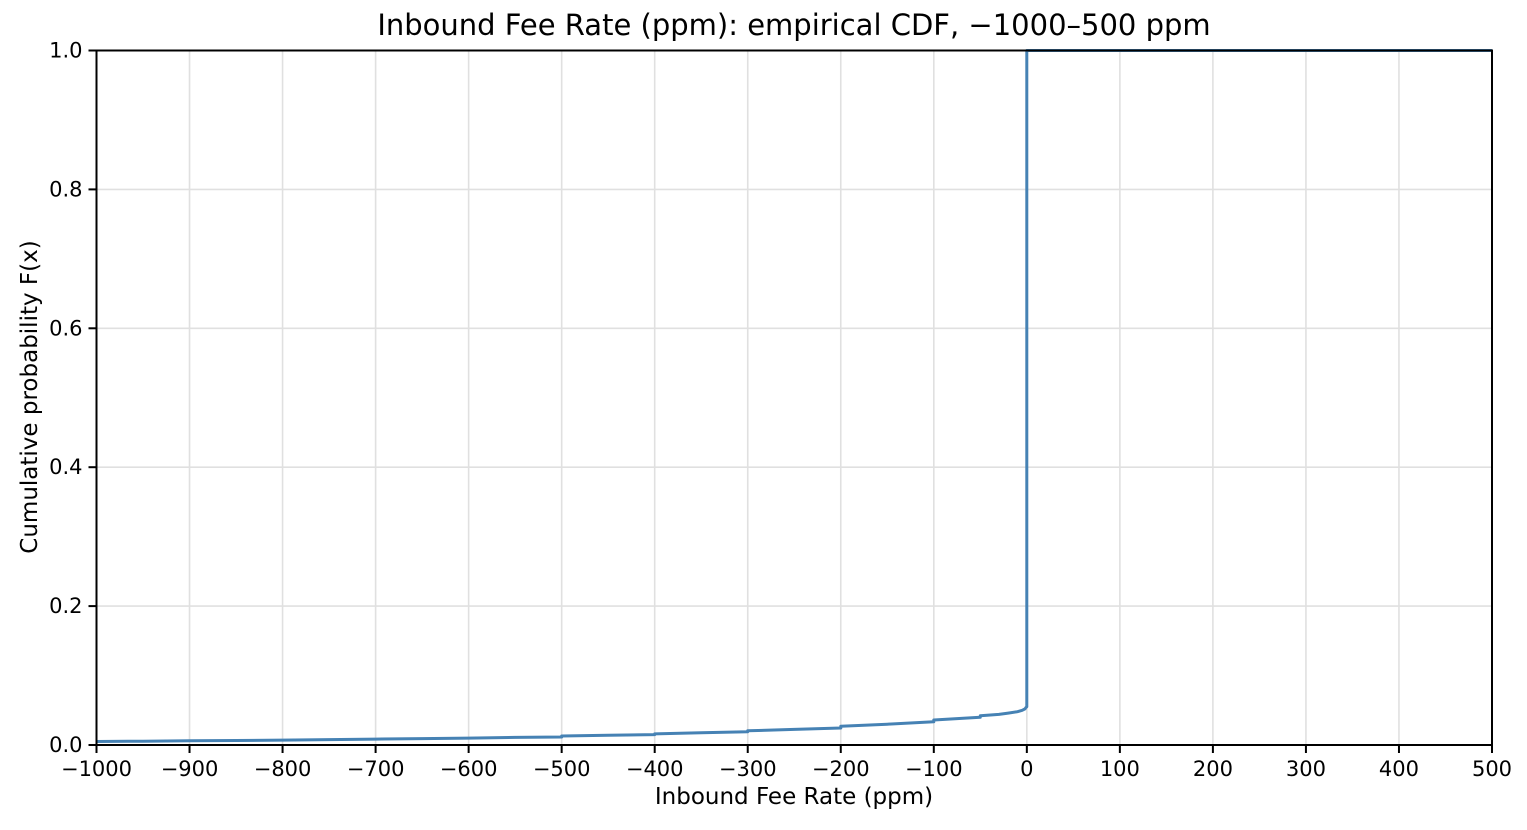  Describe the element at coordinates (65, 328) in the screenshot. I see `y-tick-label: 0.6` at that location.